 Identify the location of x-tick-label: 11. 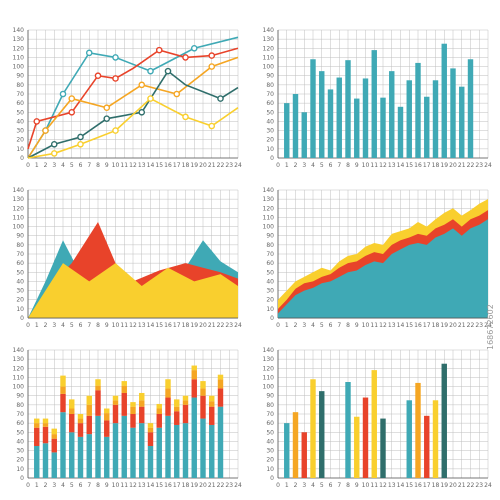
(124, 165).